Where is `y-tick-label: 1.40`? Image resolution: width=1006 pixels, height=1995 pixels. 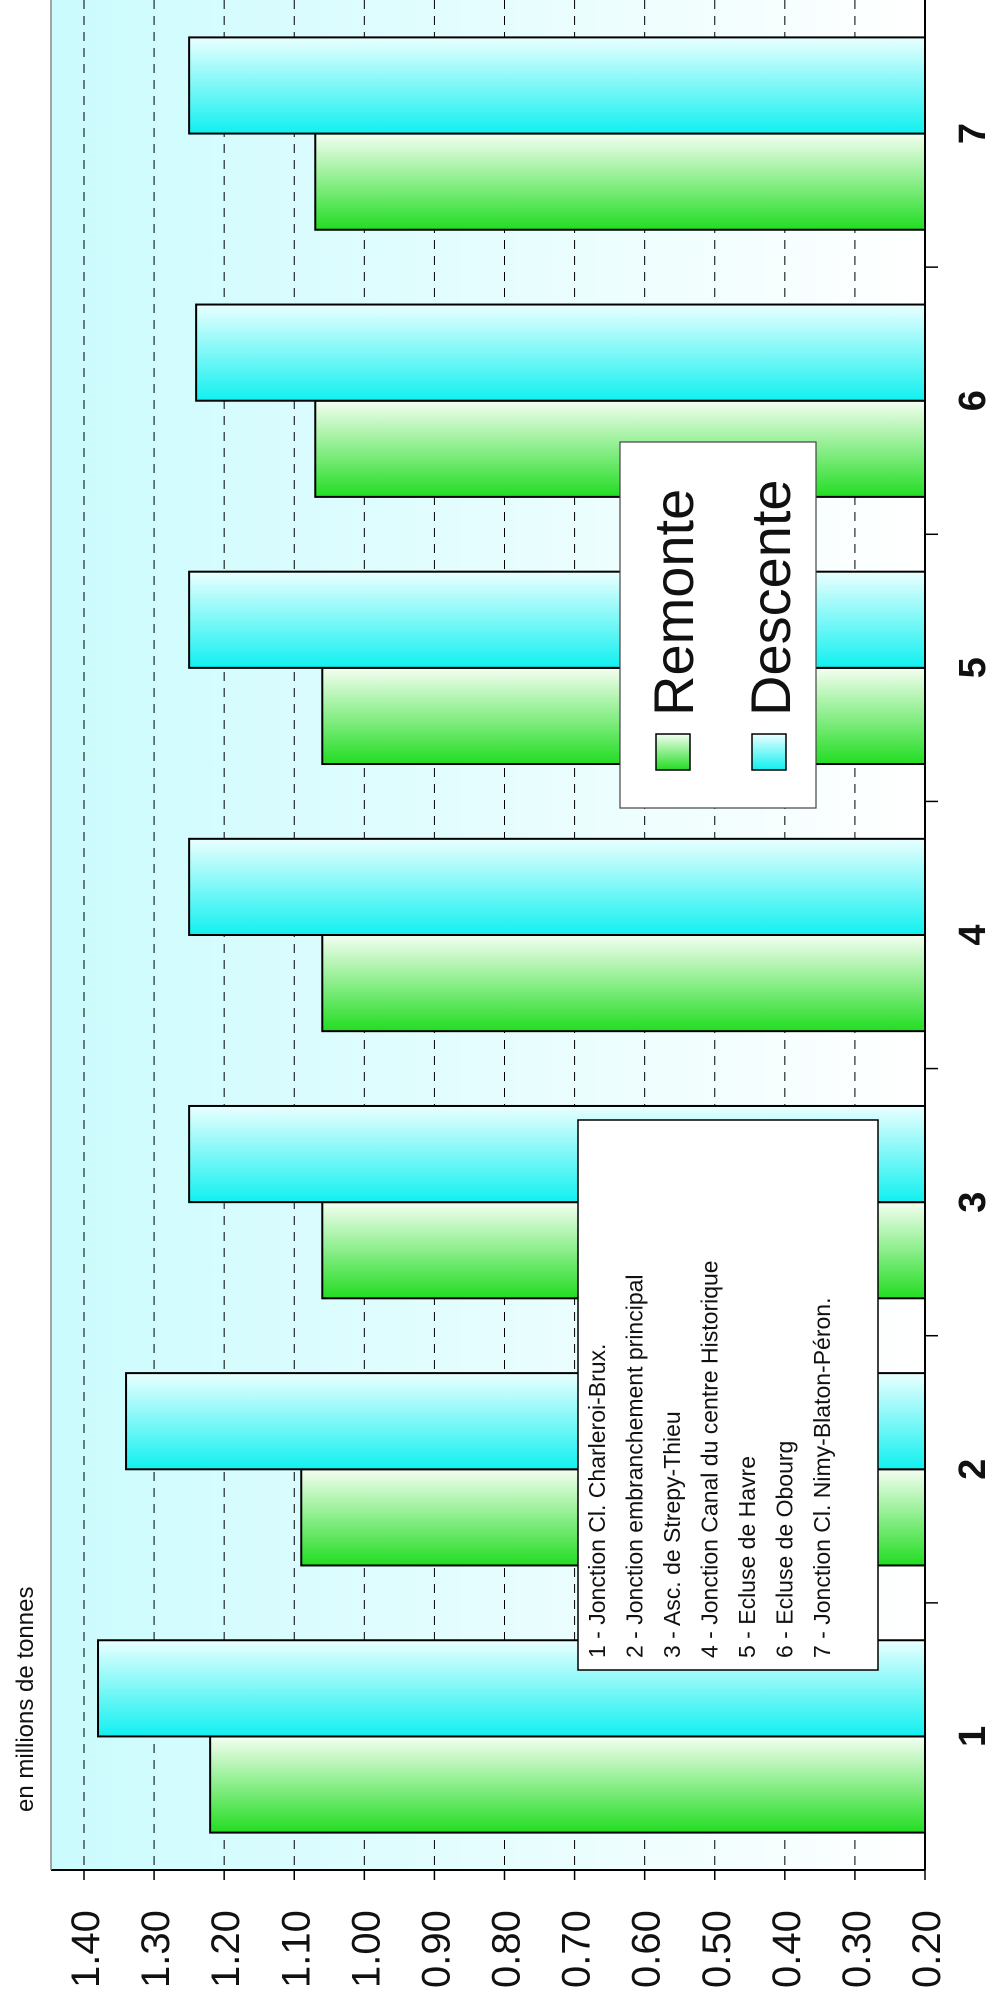
y-tick-label: 1.40 is located at coordinates (86, 1949).